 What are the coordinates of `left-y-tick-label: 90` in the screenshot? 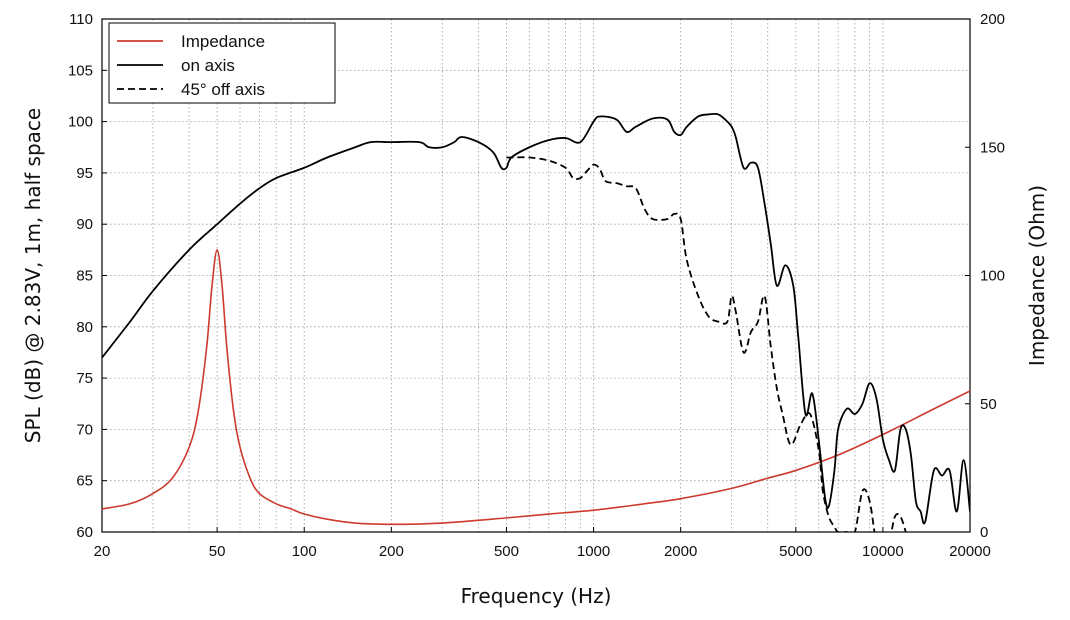 It's located at (84, 224).